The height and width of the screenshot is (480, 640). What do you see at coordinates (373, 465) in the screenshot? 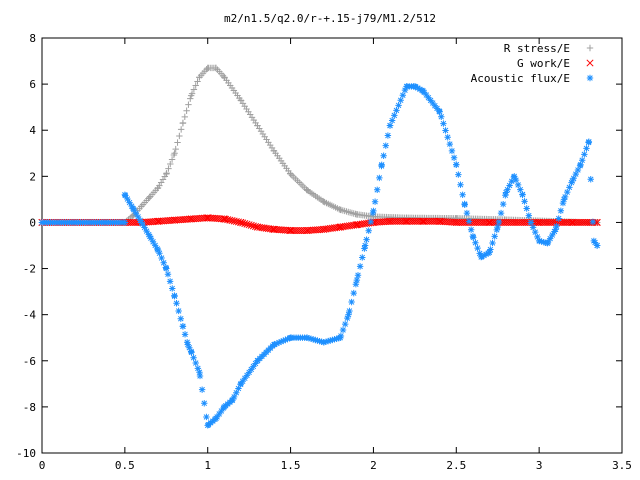
I see `x-tick-label: 2` at bounding box center [373, 465].